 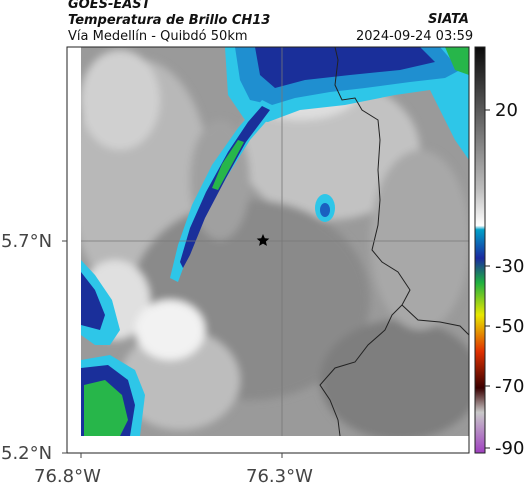 I want to click on timestamp-label: 2024-09-24 03:59, so click(x=415, y=36).